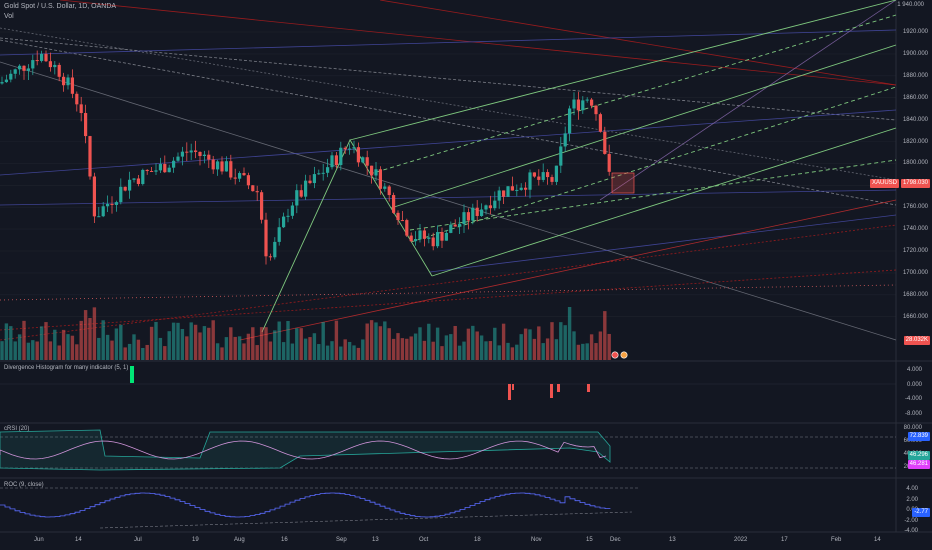 Image resolution: width=932 pixels, height=550 pixels. I want to click on price-axis-label: 1880.000, so click(915, 75).